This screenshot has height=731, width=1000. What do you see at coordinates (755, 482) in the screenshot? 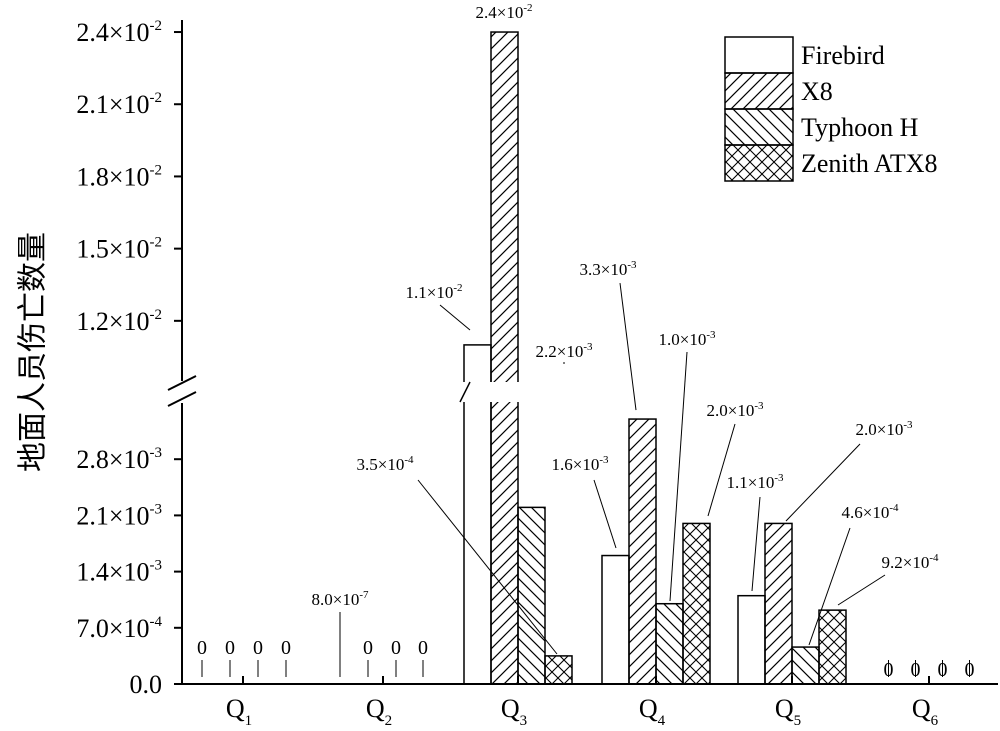
I see `data-label: 1.1×10⁻³` at bounding box center [755, 482].